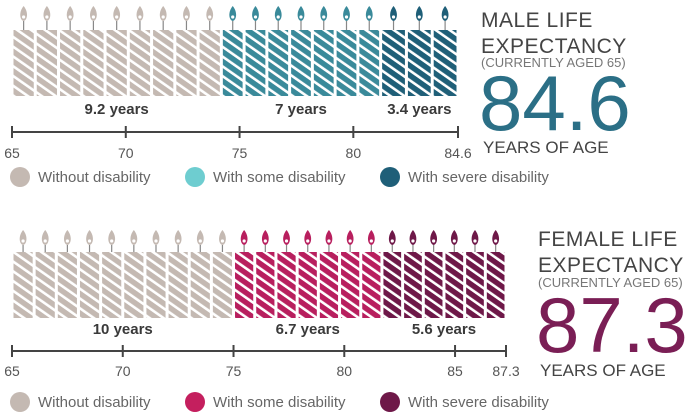 The image size is (699, 418). Describe the element at coordinates (344, 371) in the screenshot. I see `tick-label: 80` at that location.